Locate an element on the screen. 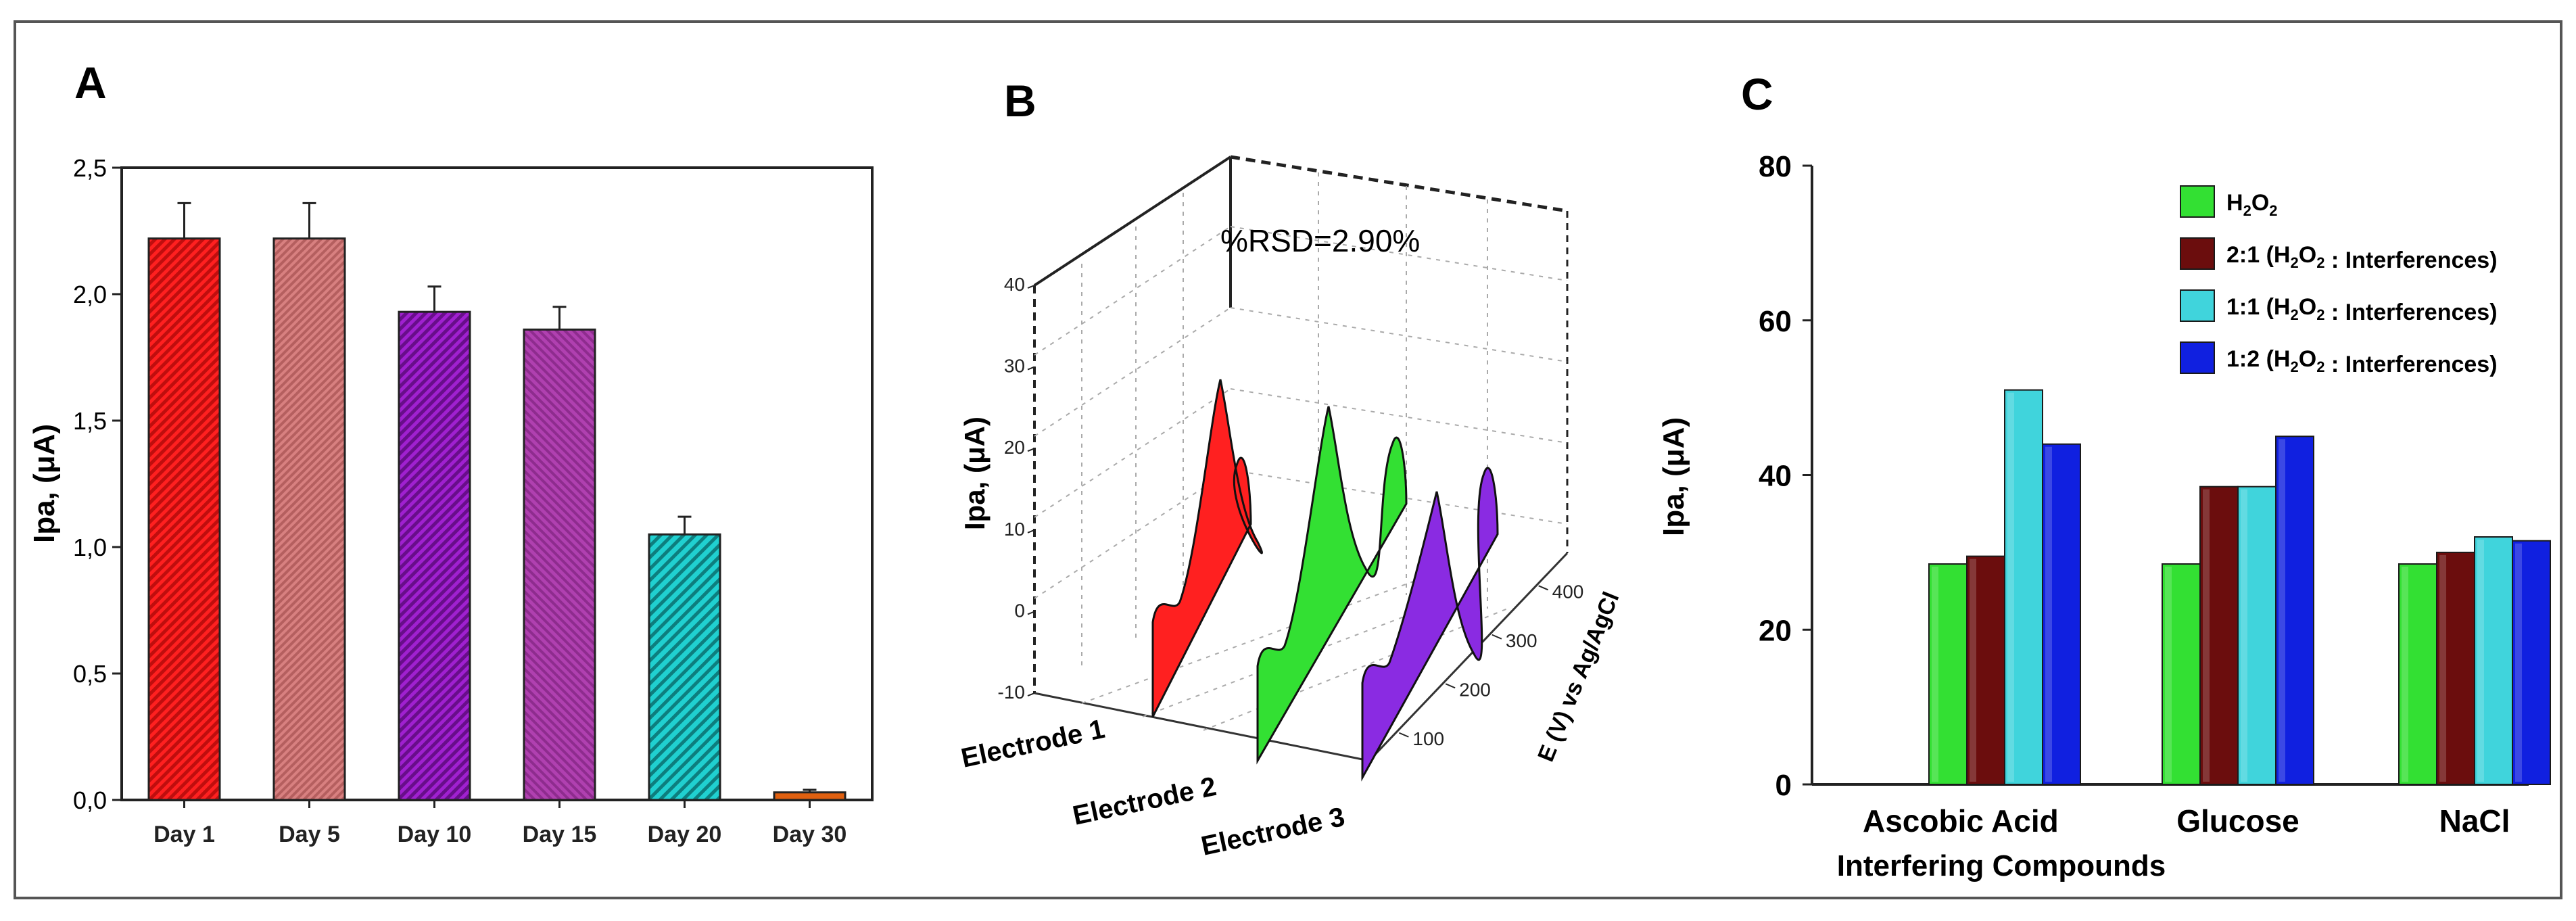 This screenshot has width=2576, height=921. panel-c-legend-label: 1:1 (H2O2 : Interferences) is located at coordinates (2362, 310).